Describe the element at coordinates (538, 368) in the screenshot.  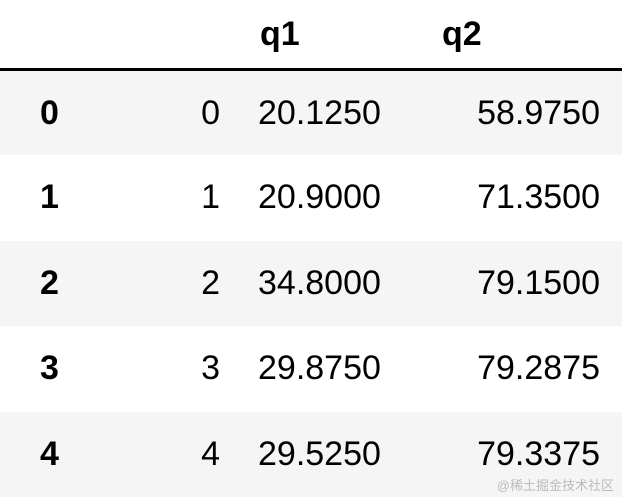
I see `cell-q2: 79.2875` at that location.